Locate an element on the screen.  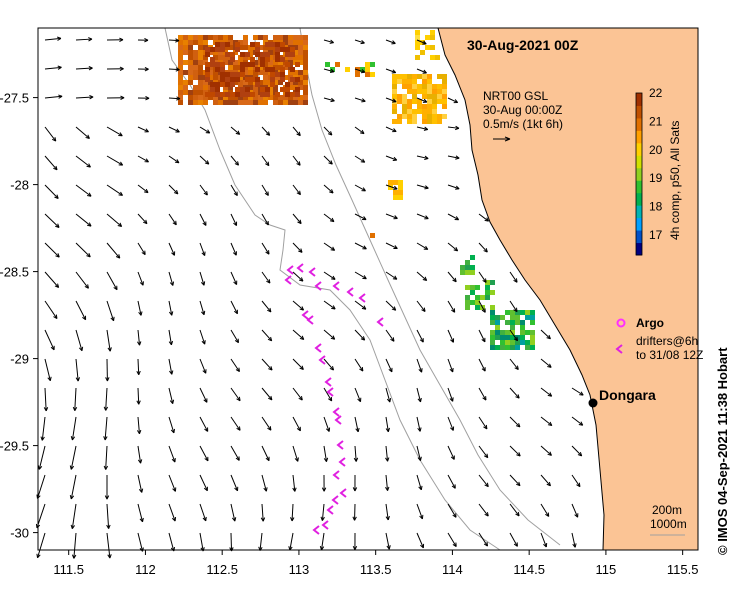
y-tick-label: -29.5 is located at coordinates (14, 446).